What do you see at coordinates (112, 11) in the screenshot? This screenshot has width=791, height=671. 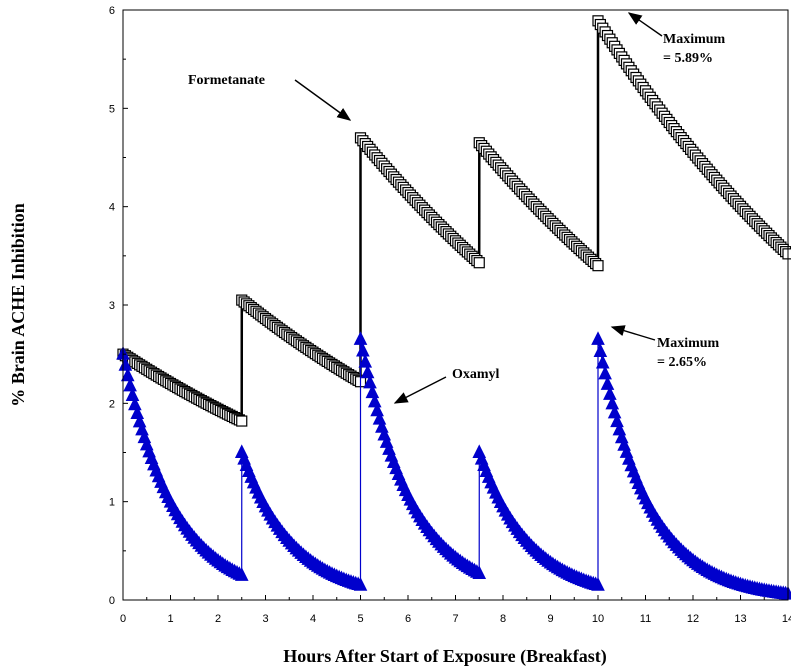 I see `y-tick-label: 6` at bounding box center [112, 11].